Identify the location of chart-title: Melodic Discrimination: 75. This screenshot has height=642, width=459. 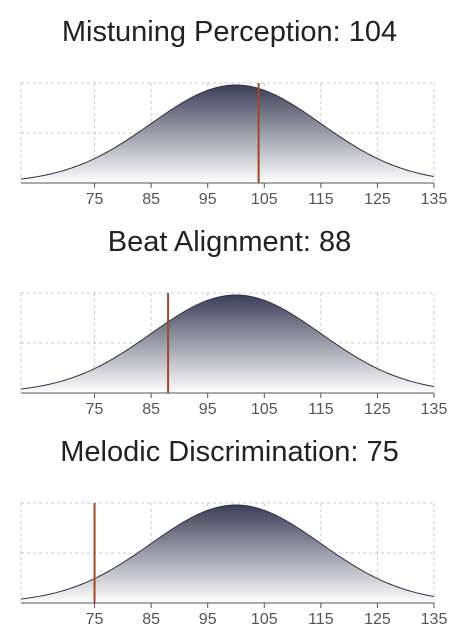
(229, 452).